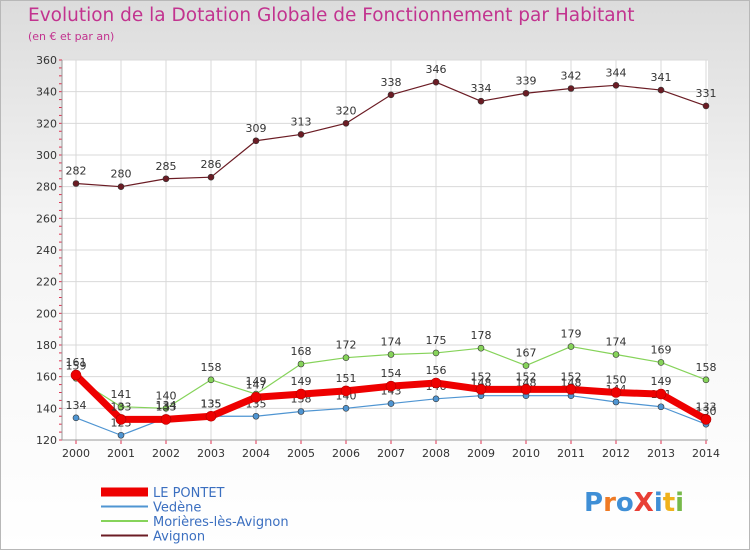 Image resolution: width=750 pixels, height=550 pixels. I want to click on data-label: 167, so click(526, 353).